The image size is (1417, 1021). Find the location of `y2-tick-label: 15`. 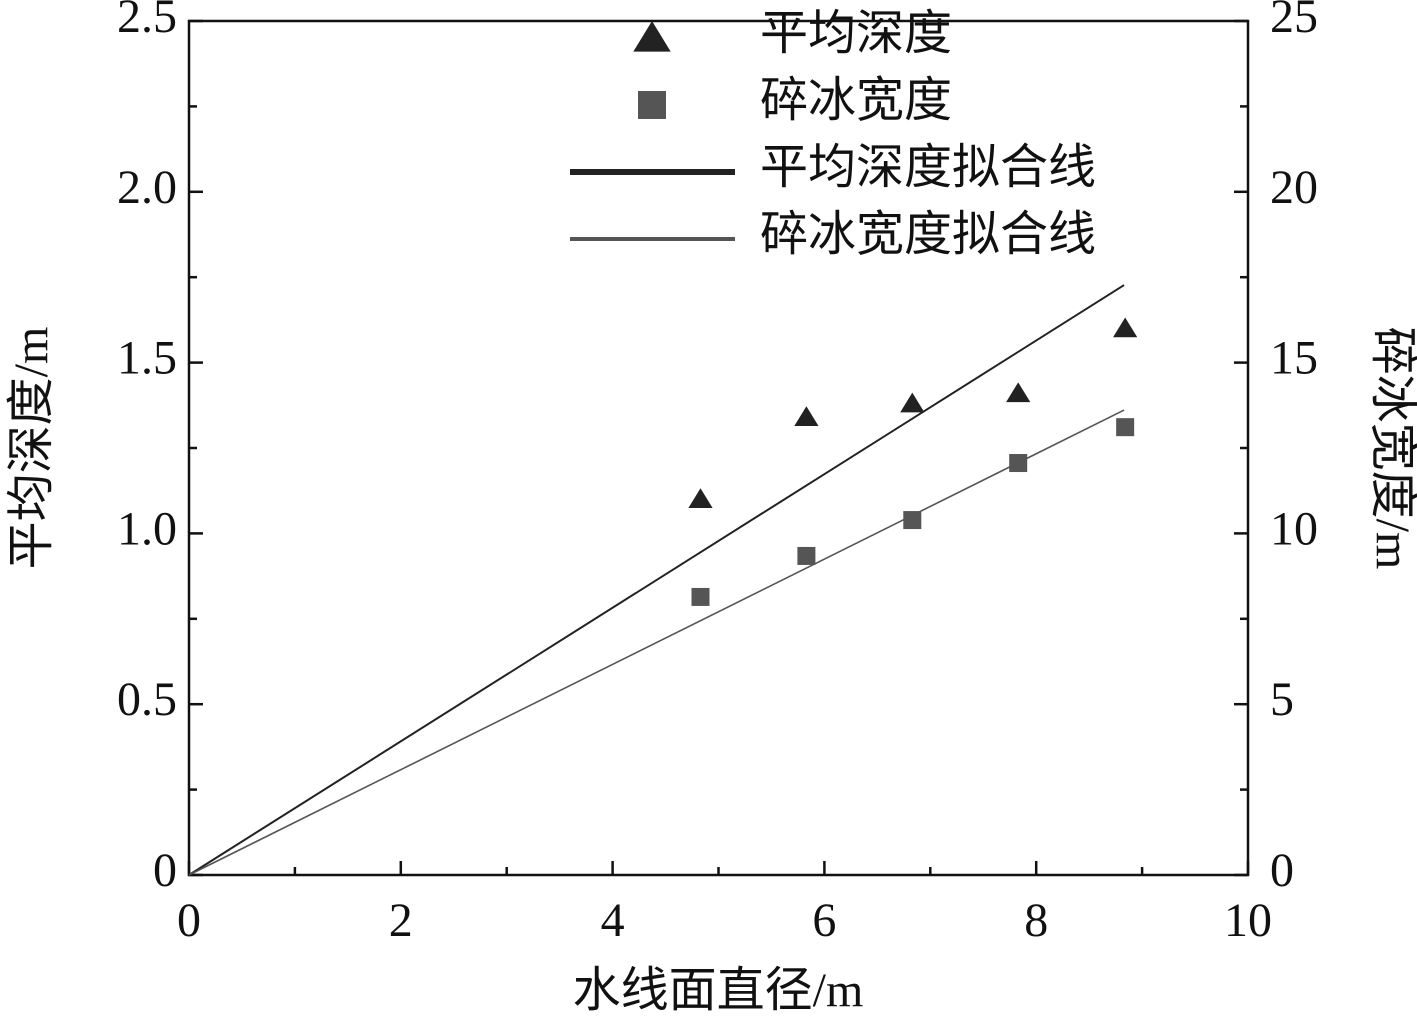

y2-tick-label: 15 is located at coordinates (1294, 358).